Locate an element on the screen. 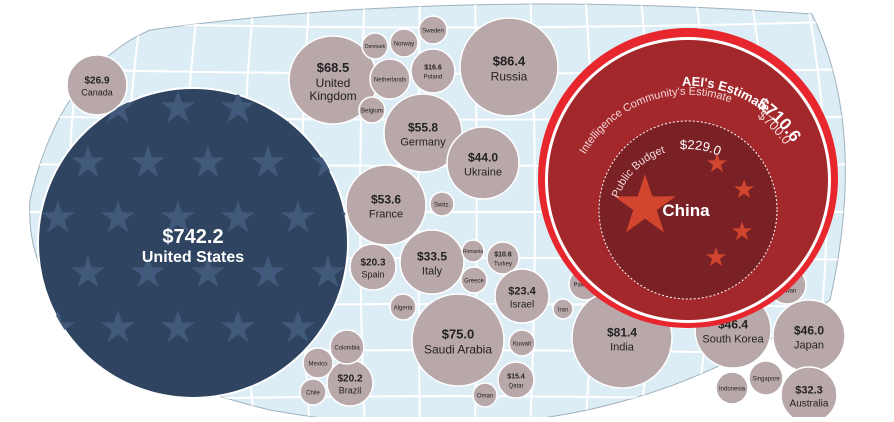 This screenshot has height=422, width=894. bubble-romania: Romania is located at coordinates (473, 251).